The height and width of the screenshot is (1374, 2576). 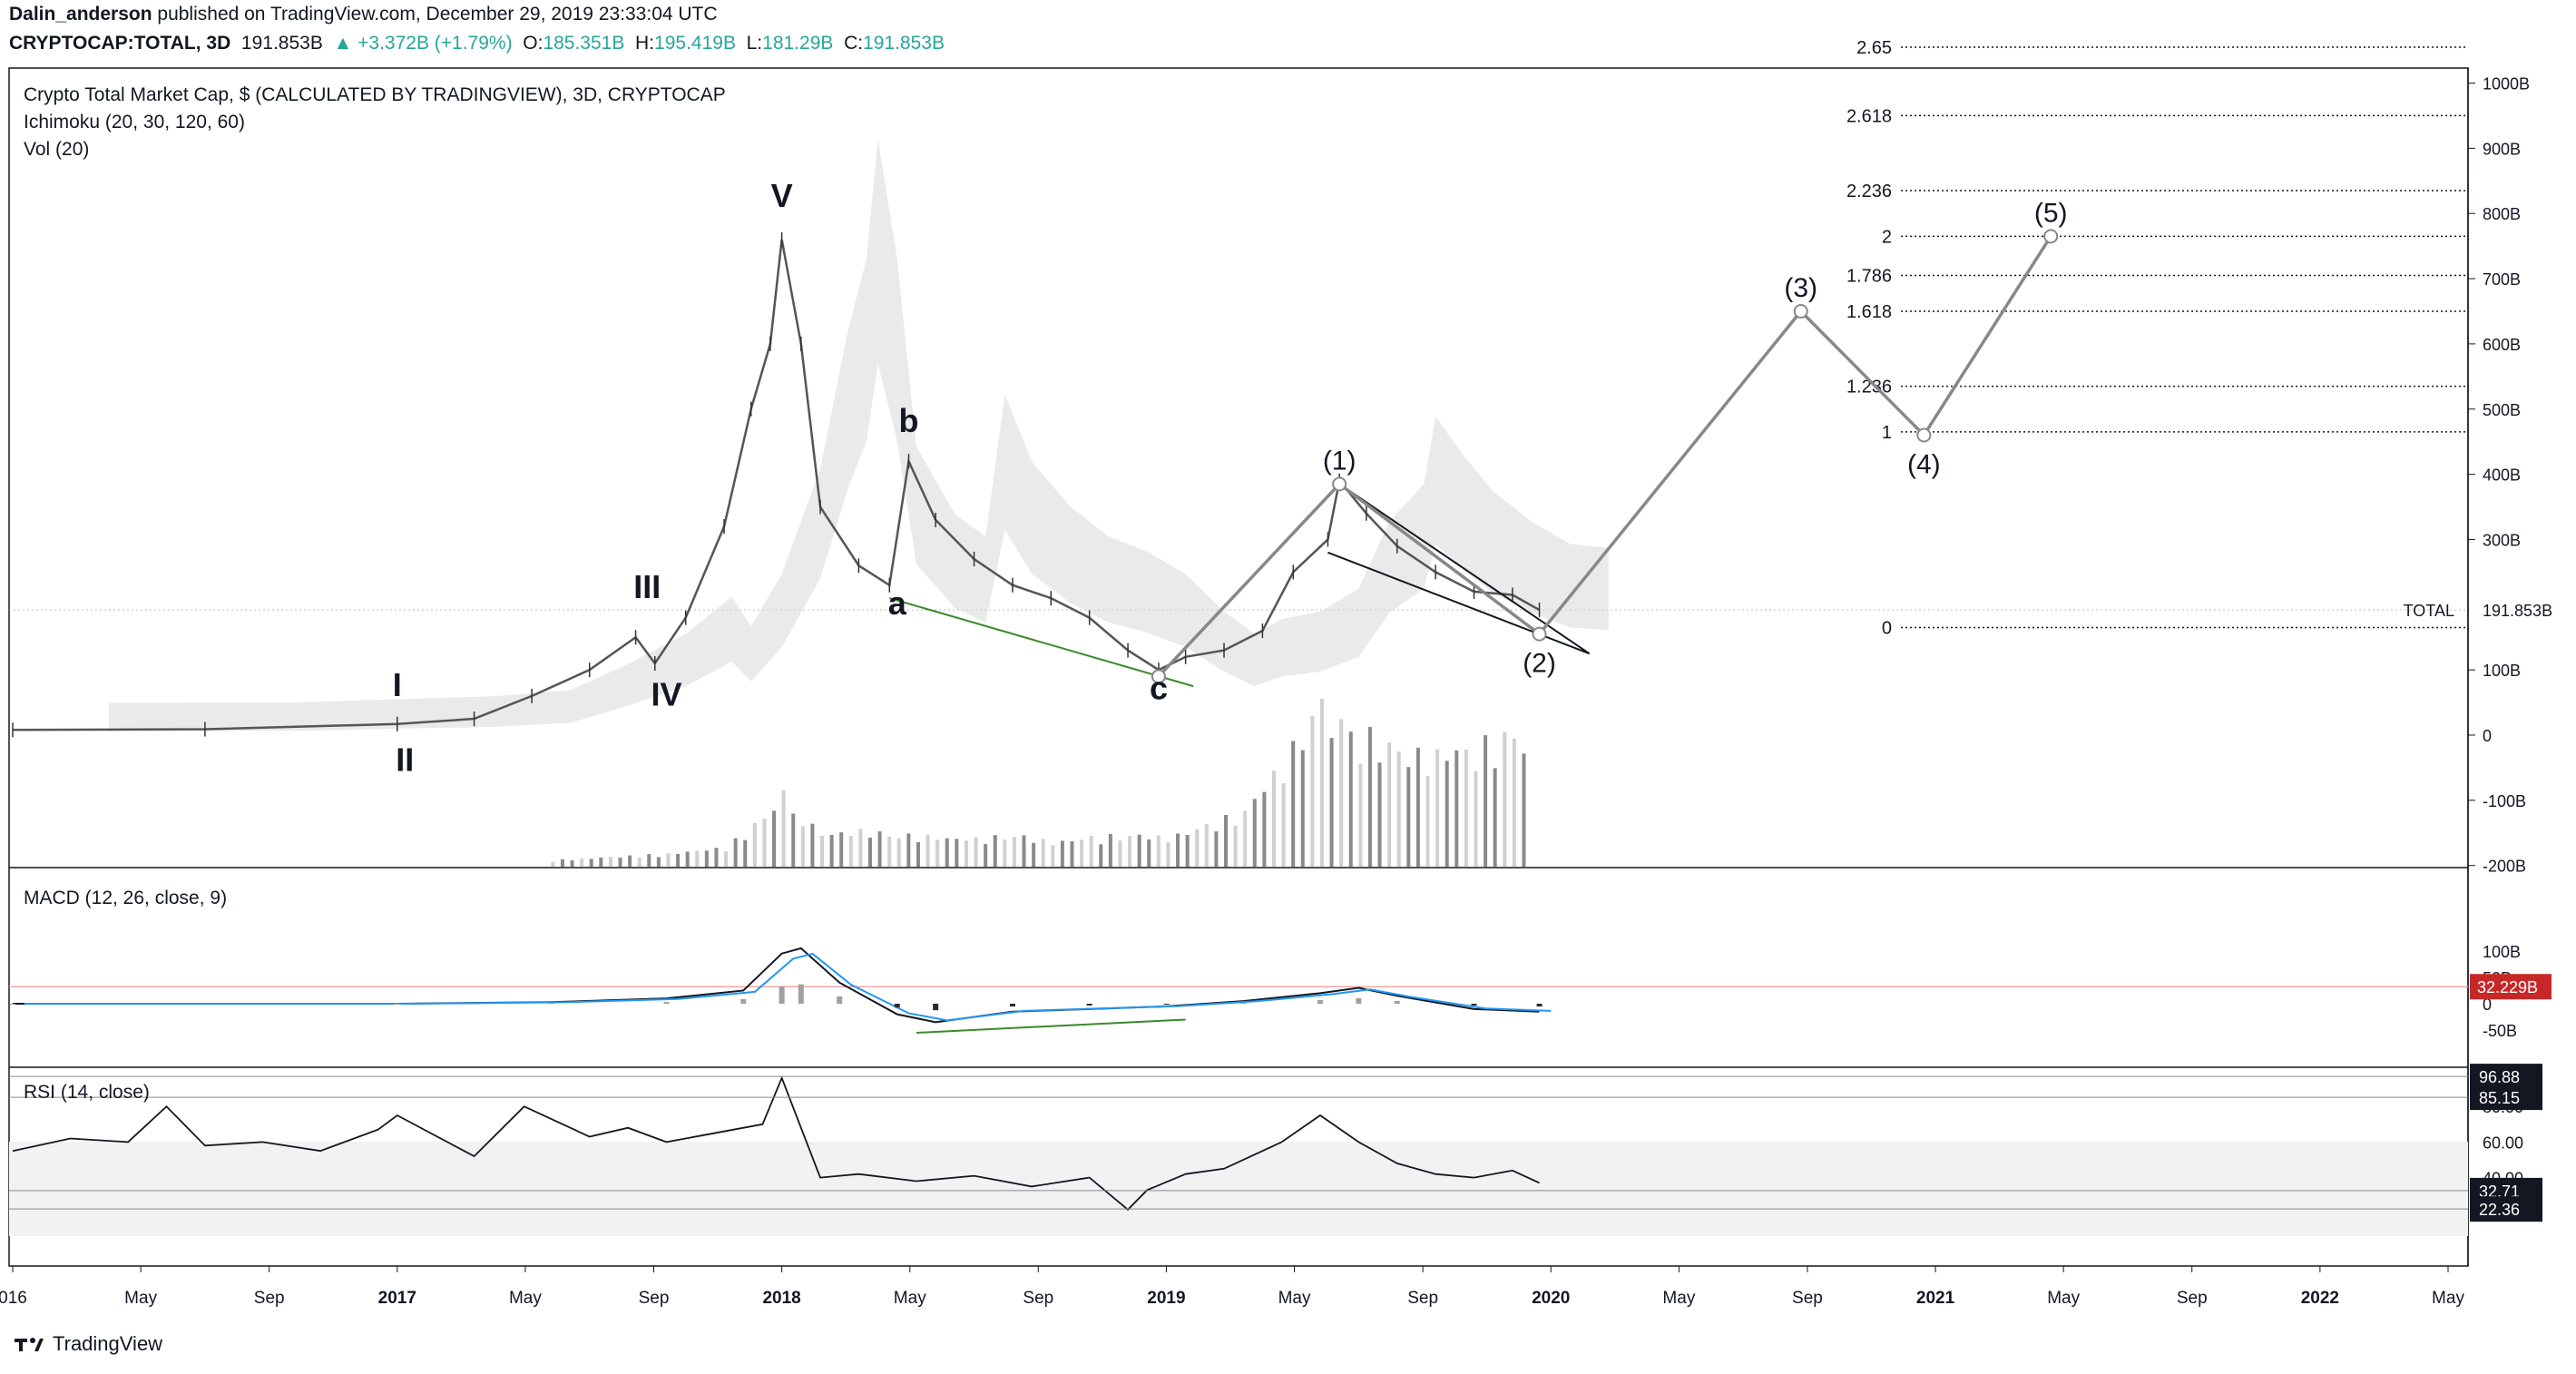 I want to click on time-tick-label: 2018, so click(x=781, y=1298).